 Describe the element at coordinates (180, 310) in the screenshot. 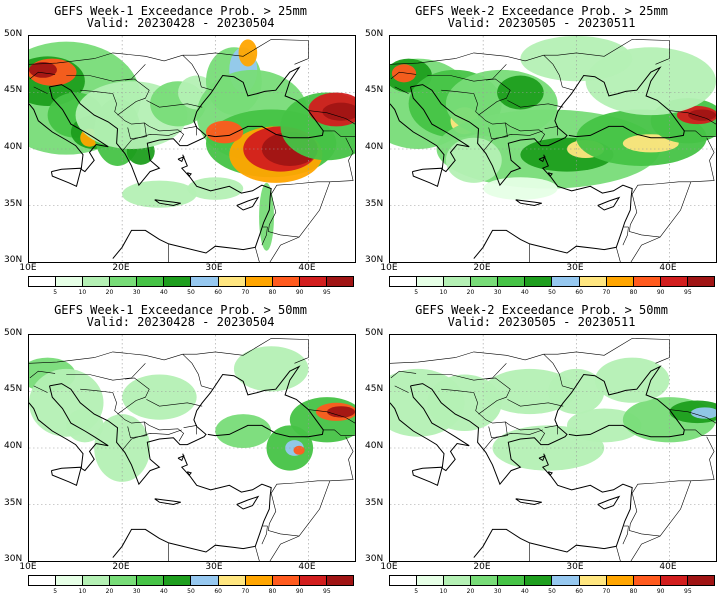

I see `panel-title: GEFS Week-1 Exceedance Prob. > 50mm` at that location.